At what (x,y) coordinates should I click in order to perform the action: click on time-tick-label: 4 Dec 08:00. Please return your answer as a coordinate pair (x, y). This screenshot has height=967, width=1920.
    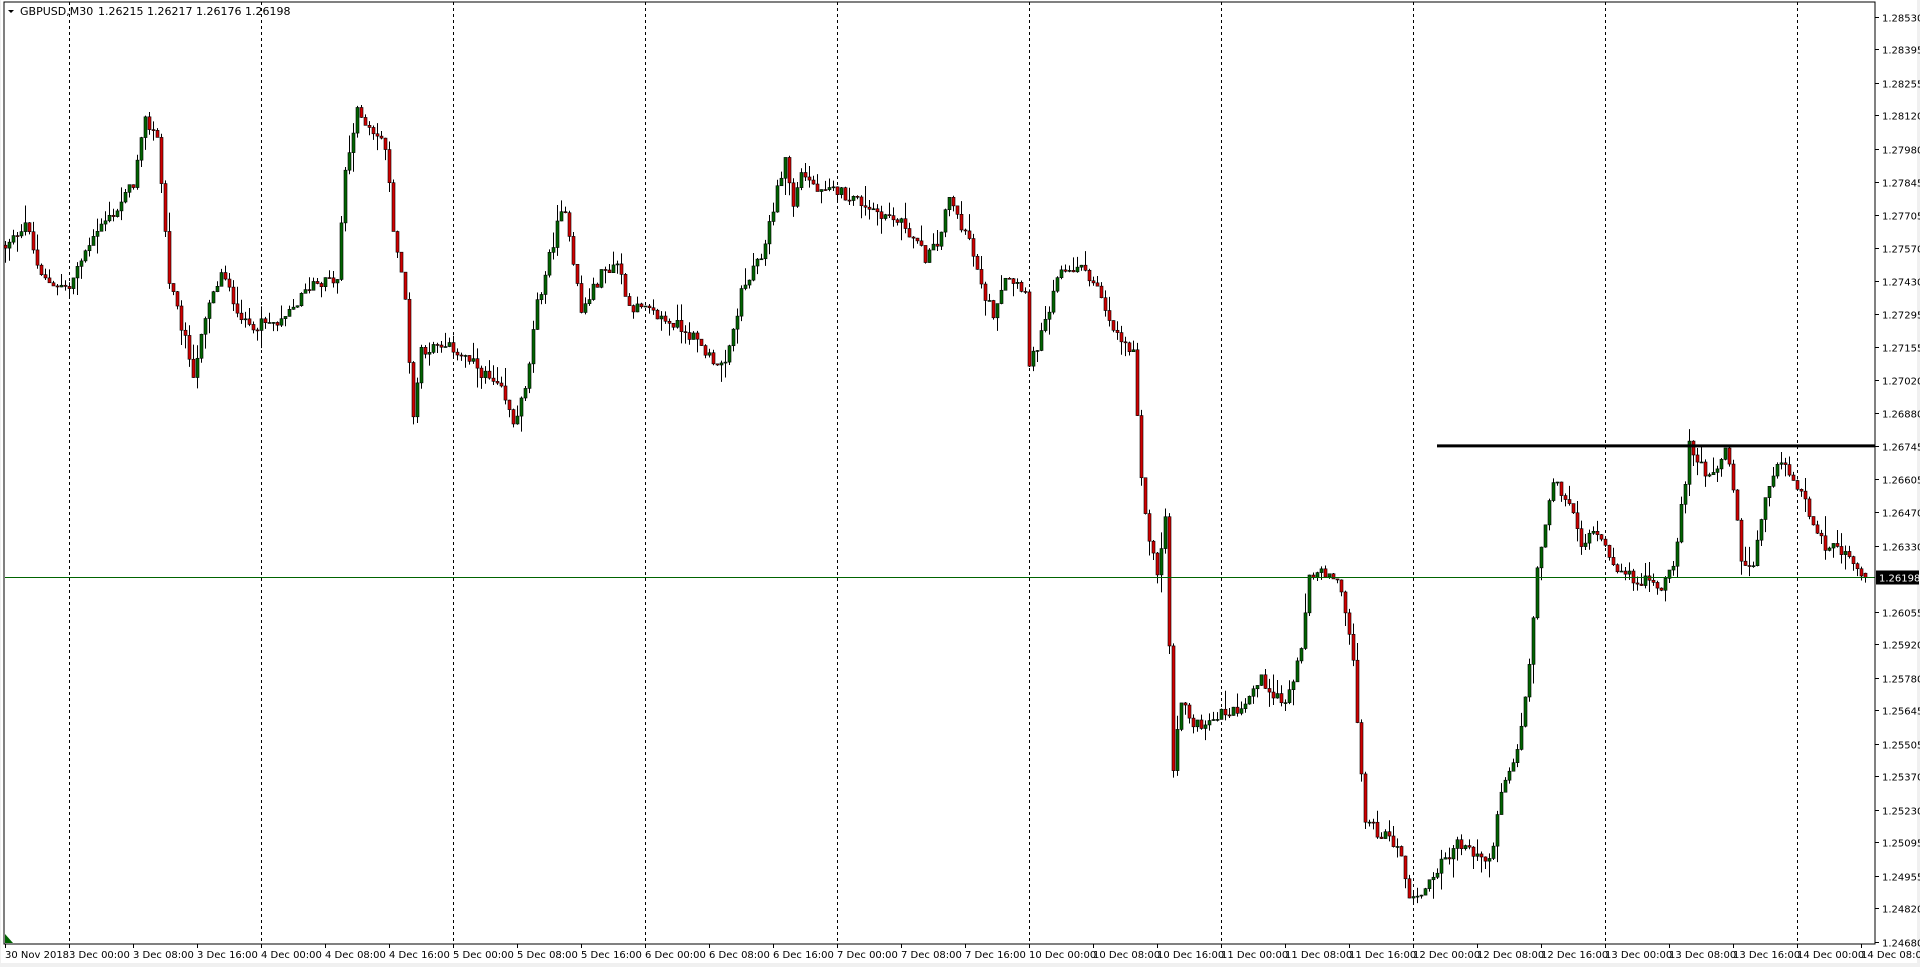
    Looking at the image, I should click on (355, 955).